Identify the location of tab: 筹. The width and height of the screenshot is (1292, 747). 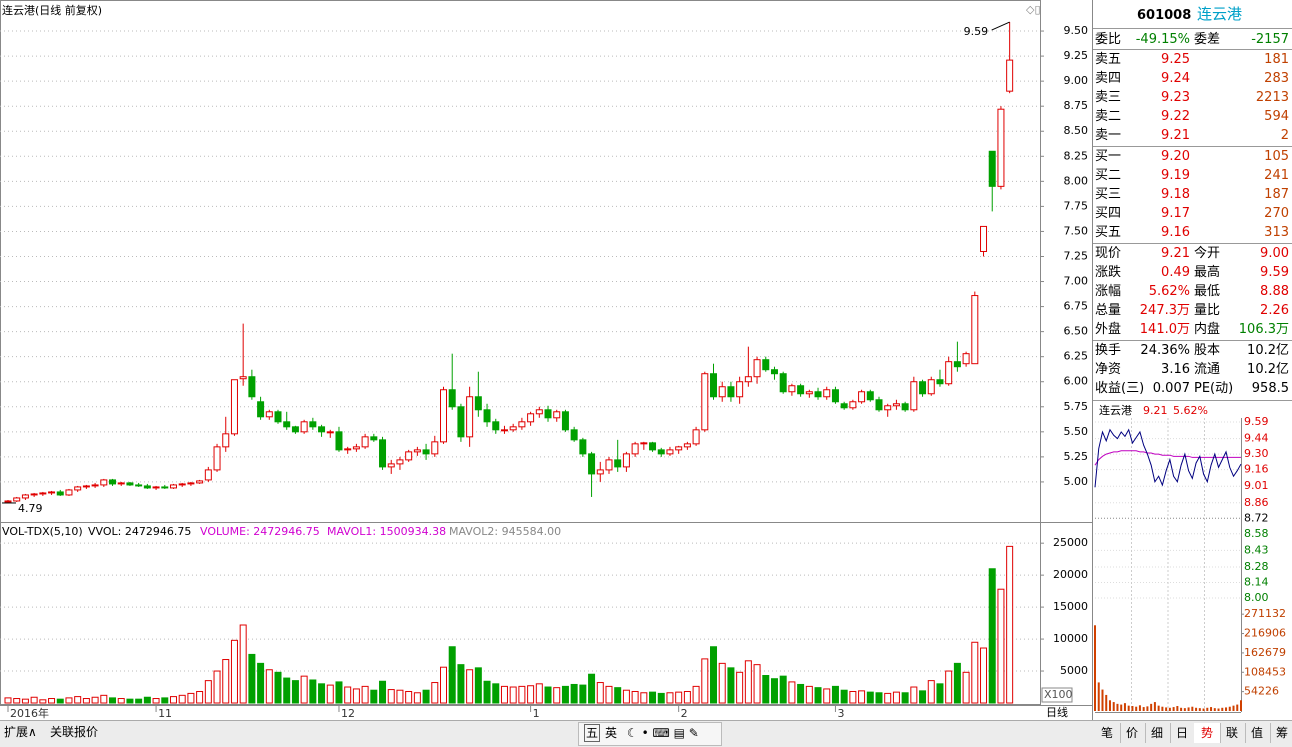
(1280, 733).